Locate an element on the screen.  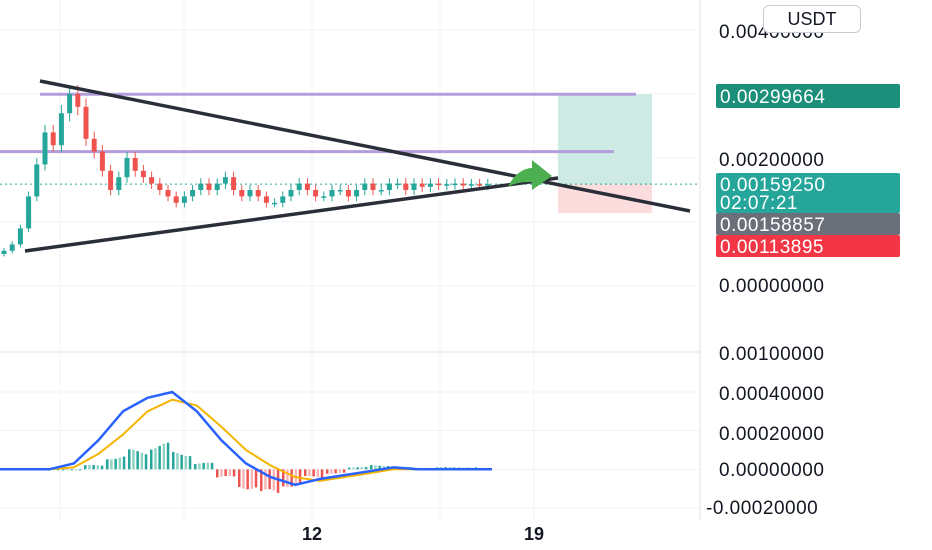
last-price-tag: 0.00159250 02:07:21 is located at coordinates (808, 193).